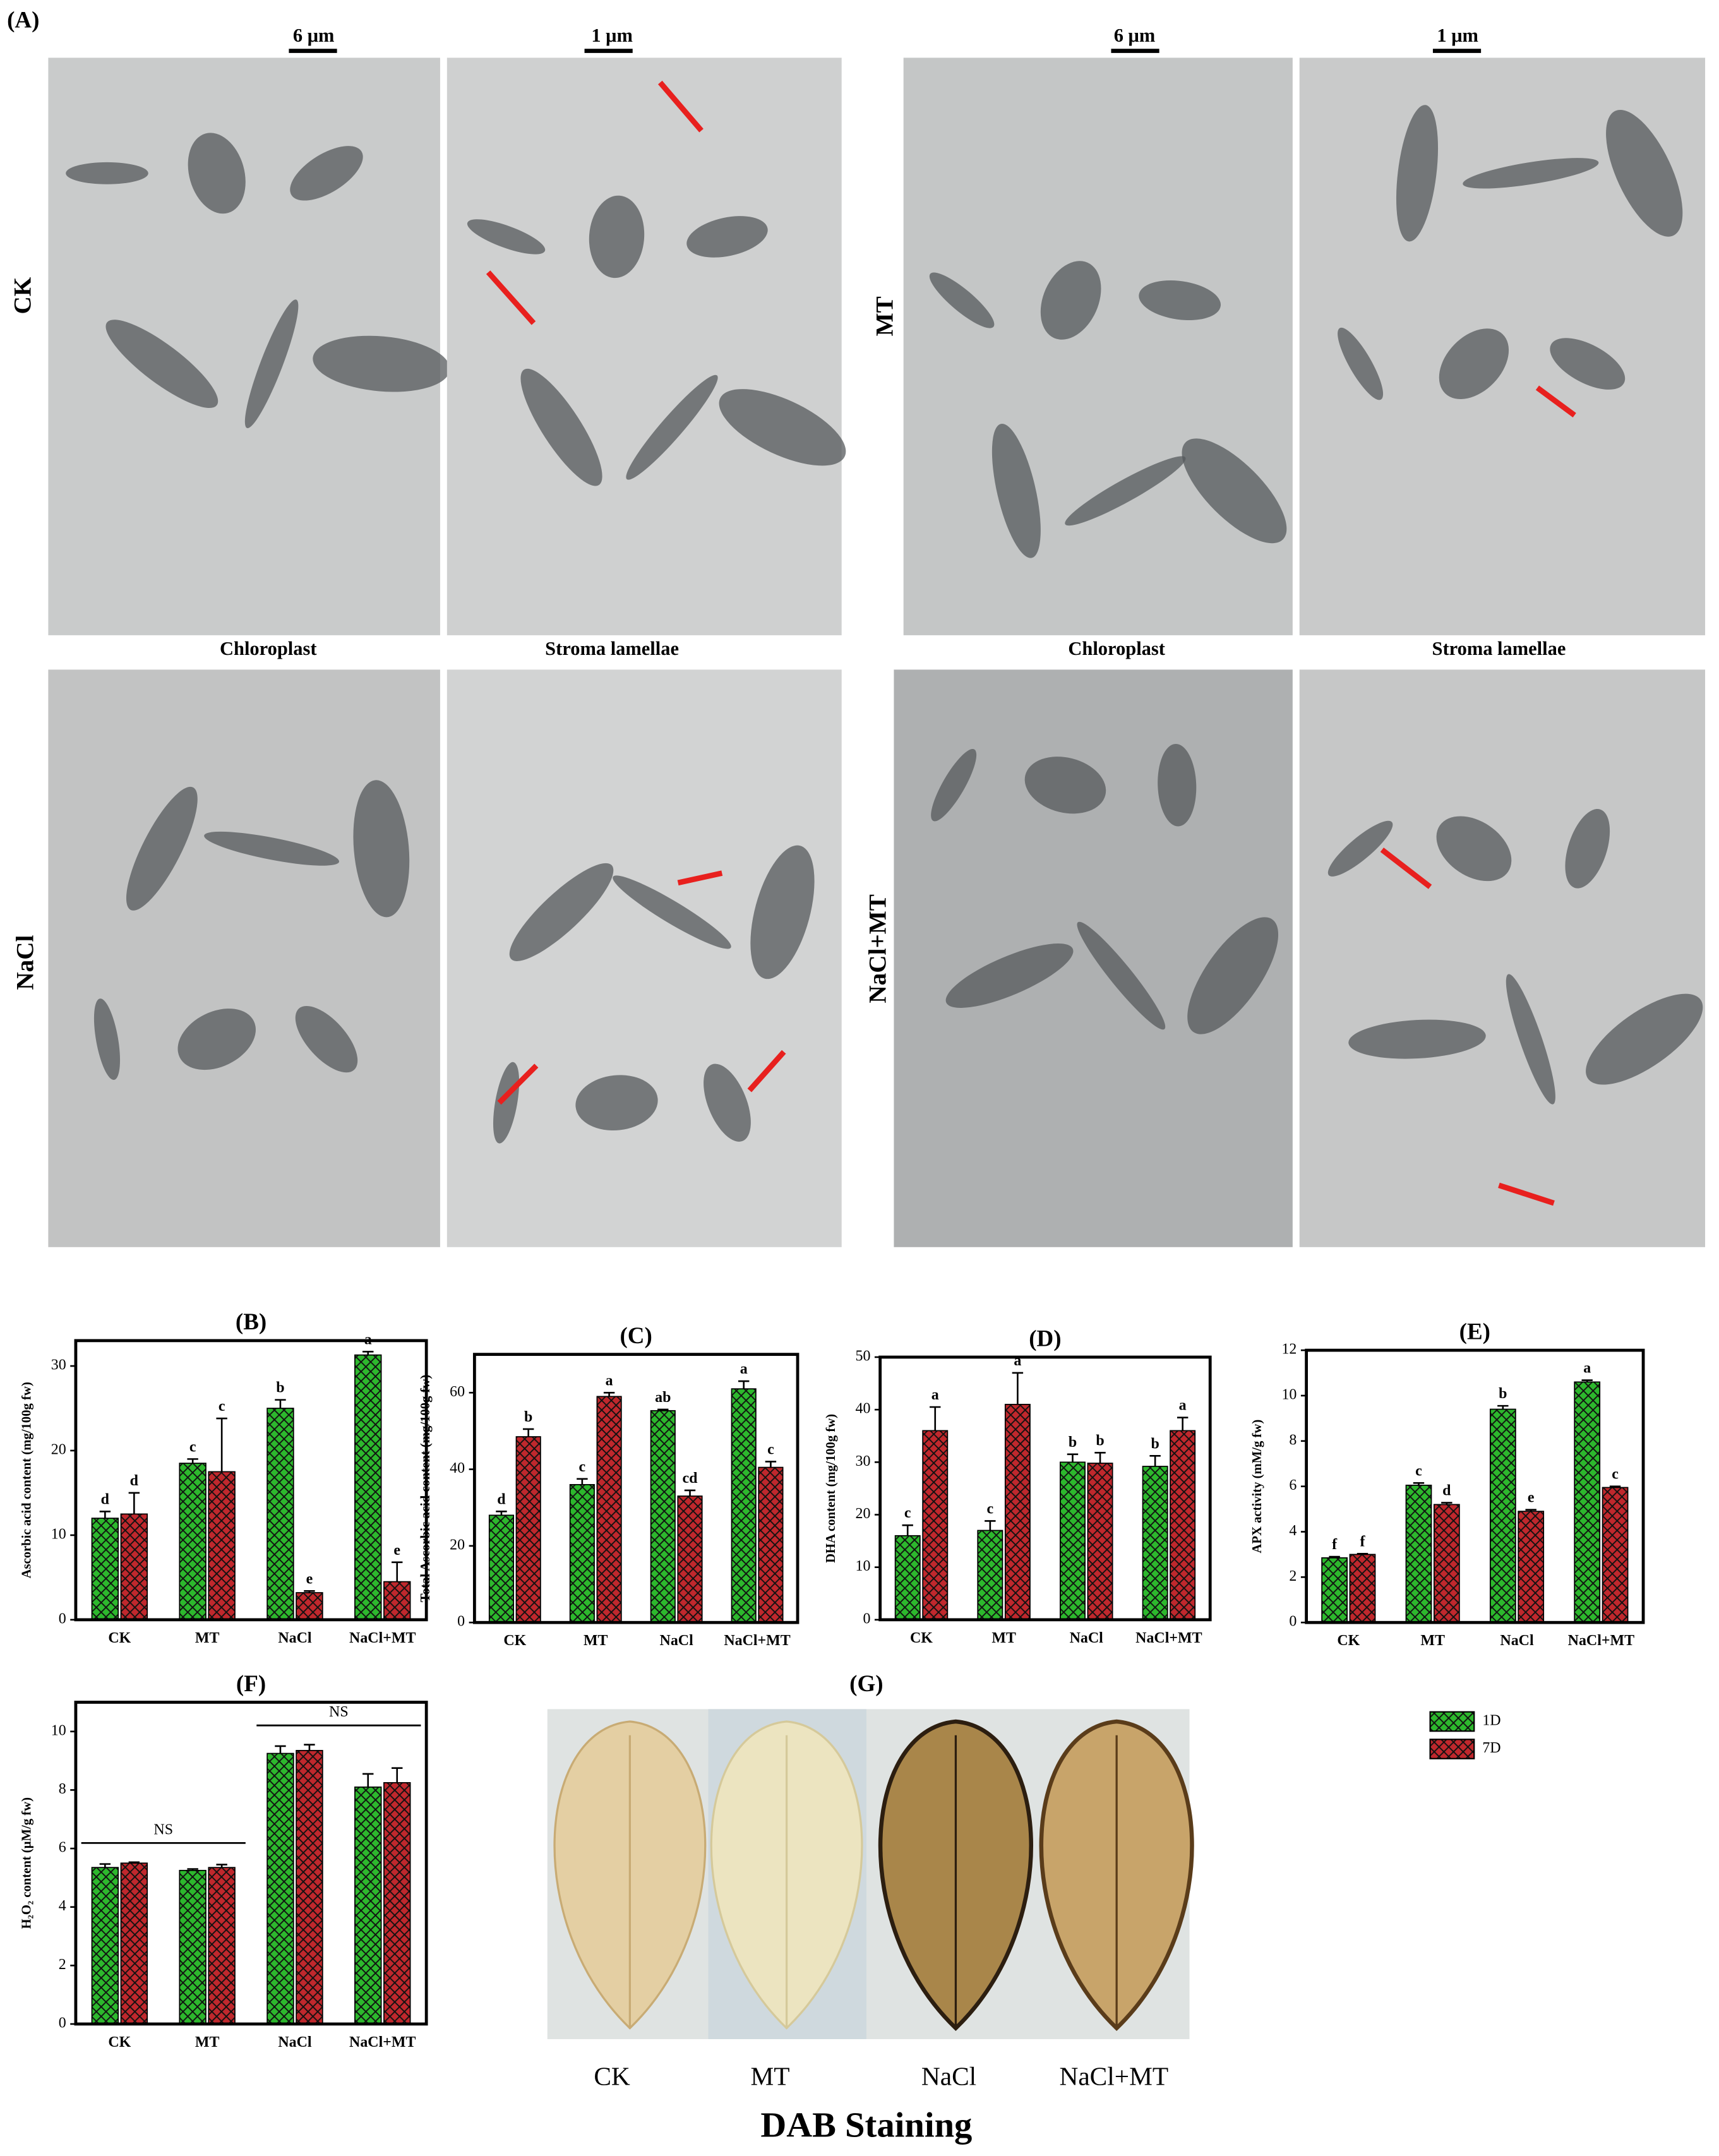 This screenshot has height=2156, width=1719. What do you see at coordinates (663, 1397) in the screenshot?
I see `significance-letter: ab` at bounding box center [663, 1397].